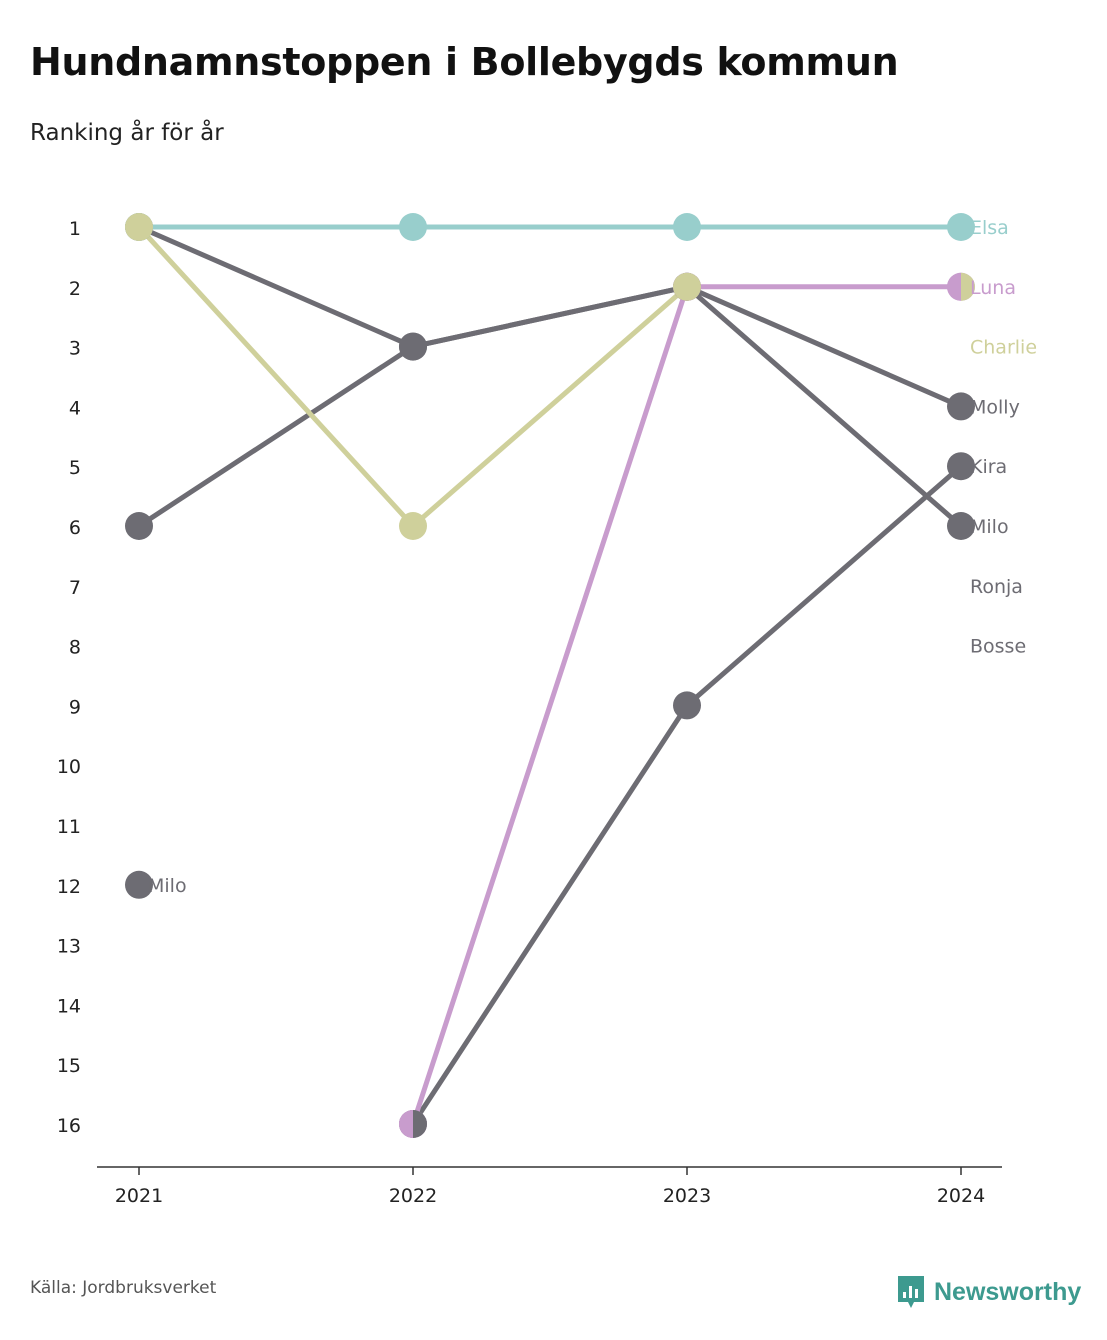 The height and width of the screenshot is (1340, 1107). What do you see at coordinates (996, 587) in the screenshot?
I see `end-label-ronja: Ronja` at bounding box center [996, 587].